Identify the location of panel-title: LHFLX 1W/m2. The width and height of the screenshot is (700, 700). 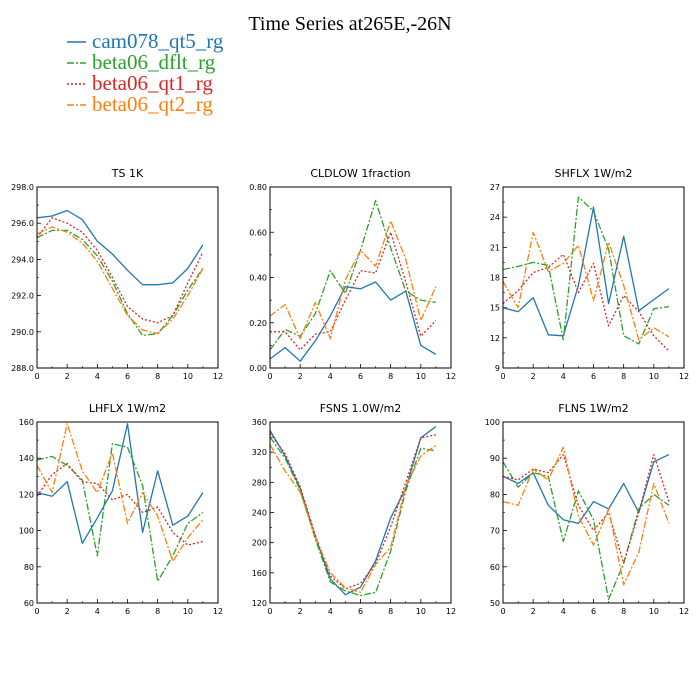
(127, 408).